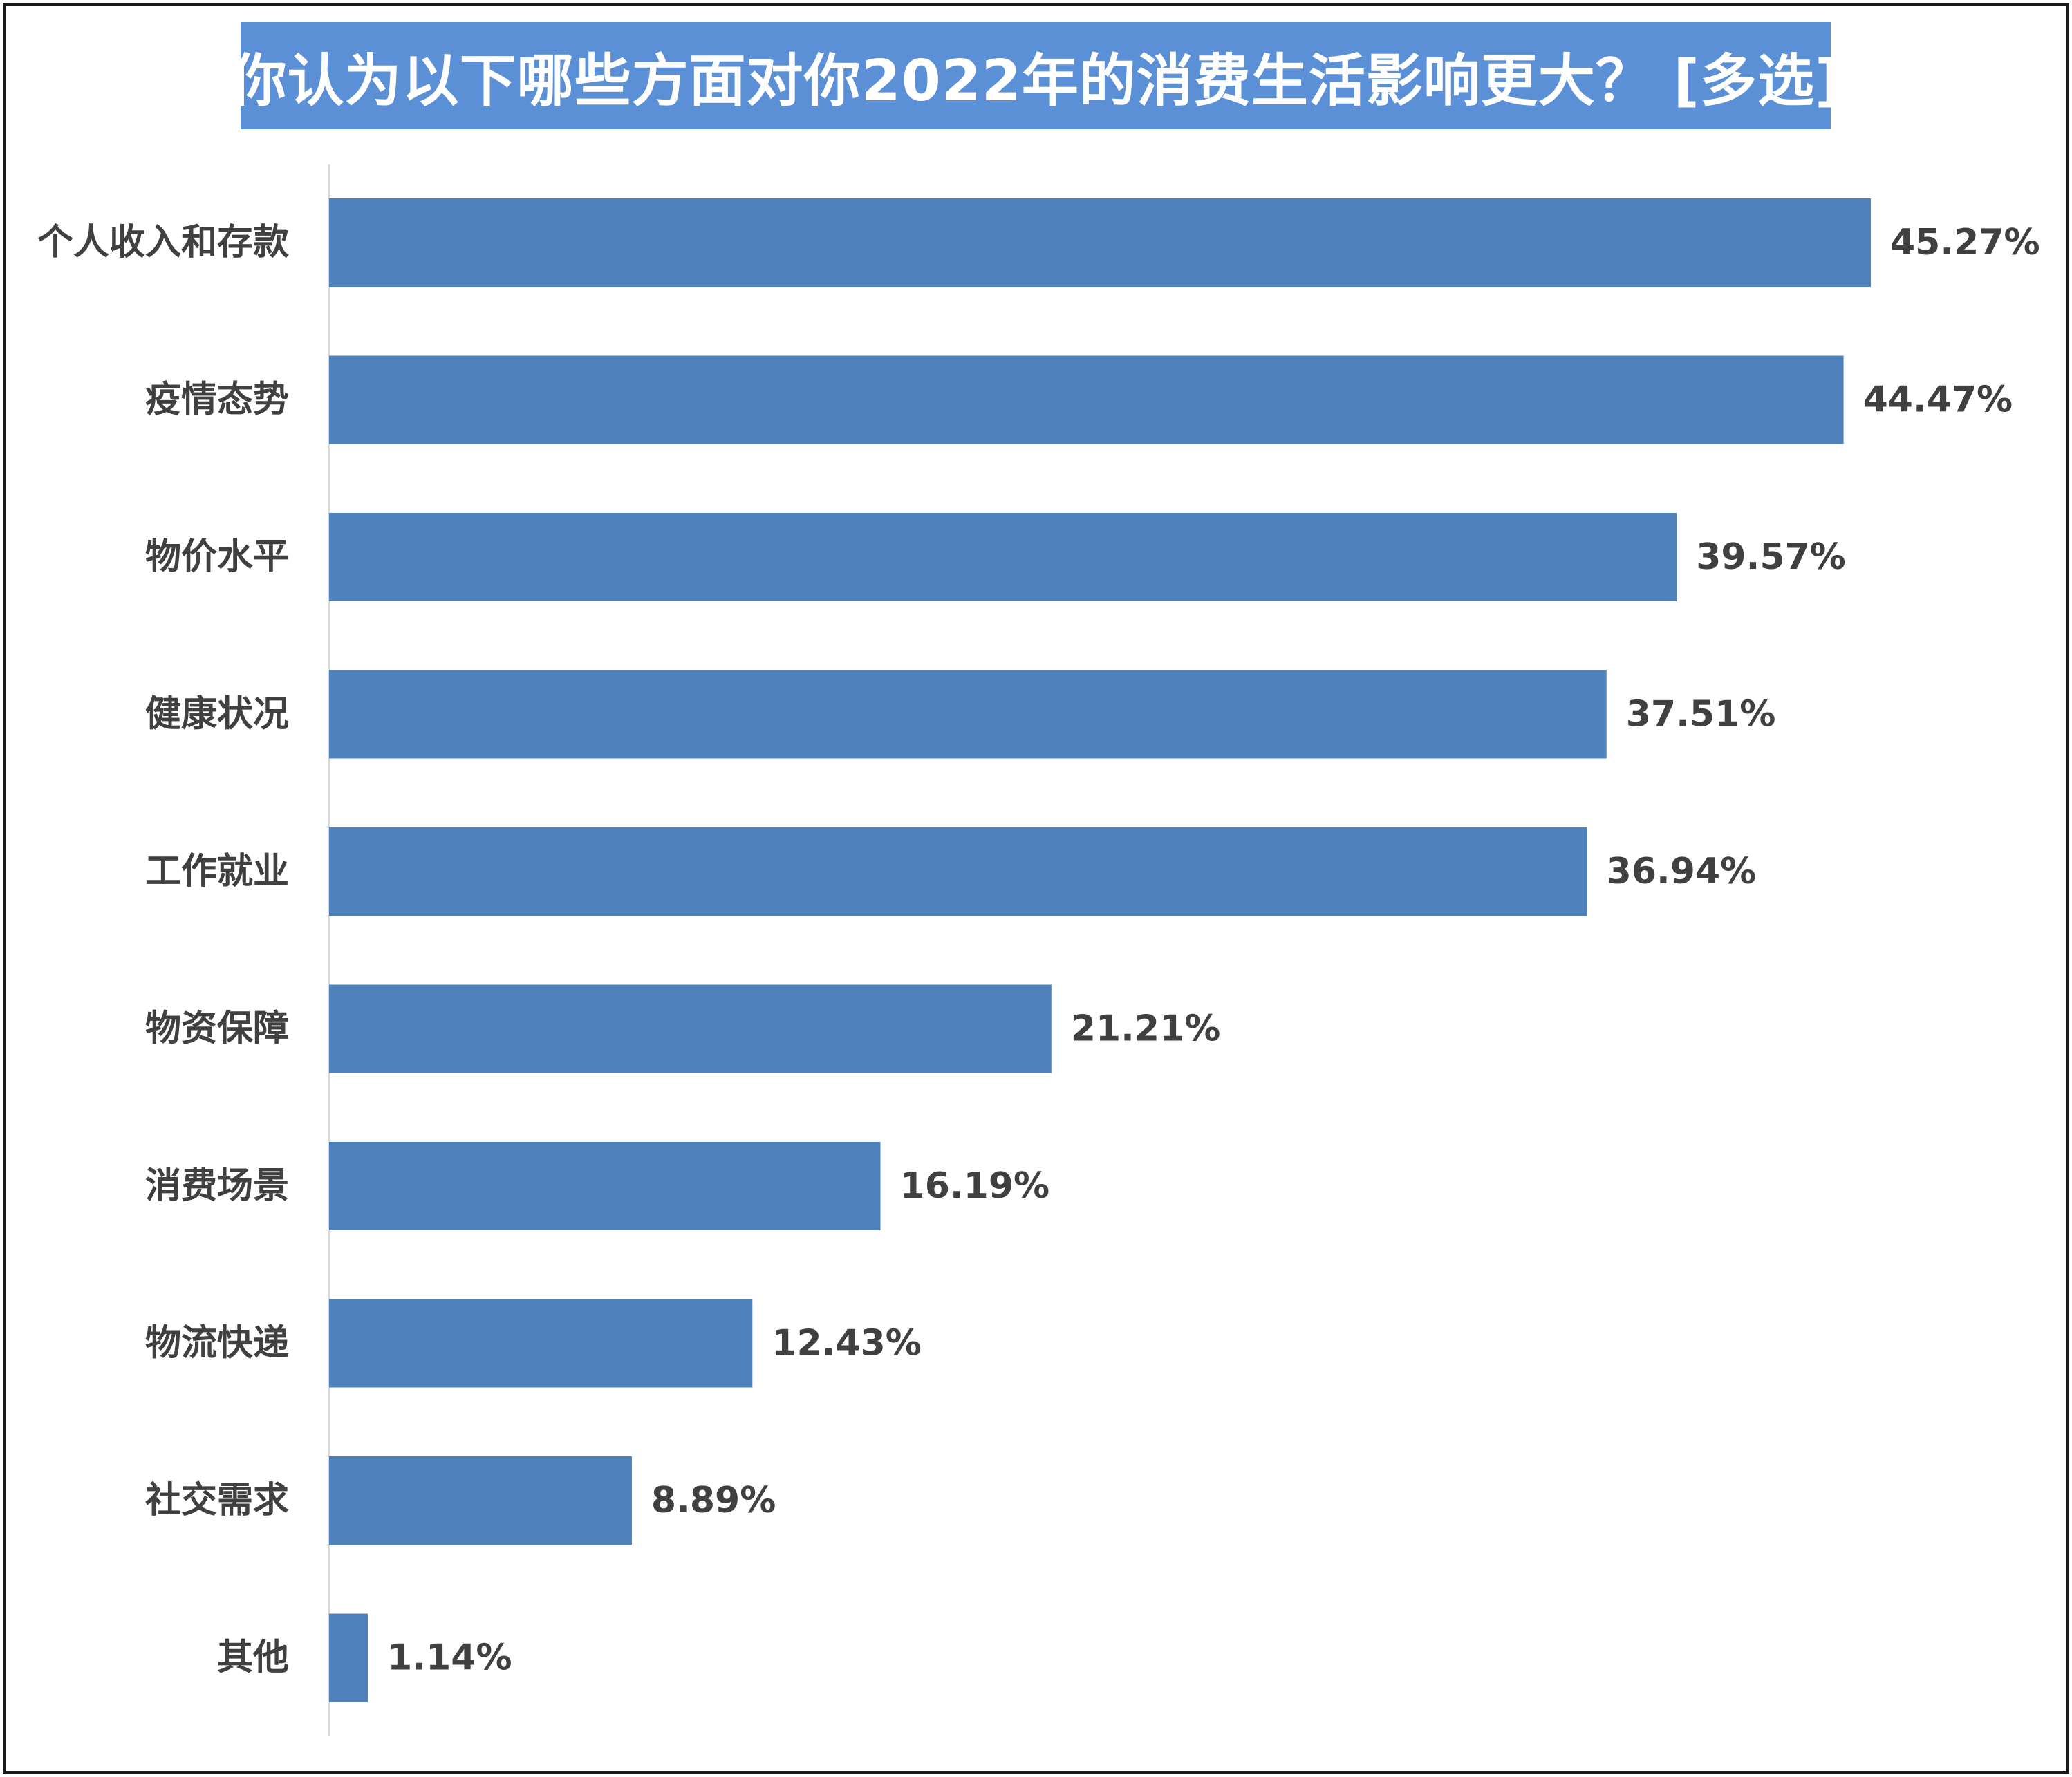  What do you see at coordinates (217, 1186) in the screenshot?
I see `category-label-6: 消费场景` at bounding box center [217, 1186].